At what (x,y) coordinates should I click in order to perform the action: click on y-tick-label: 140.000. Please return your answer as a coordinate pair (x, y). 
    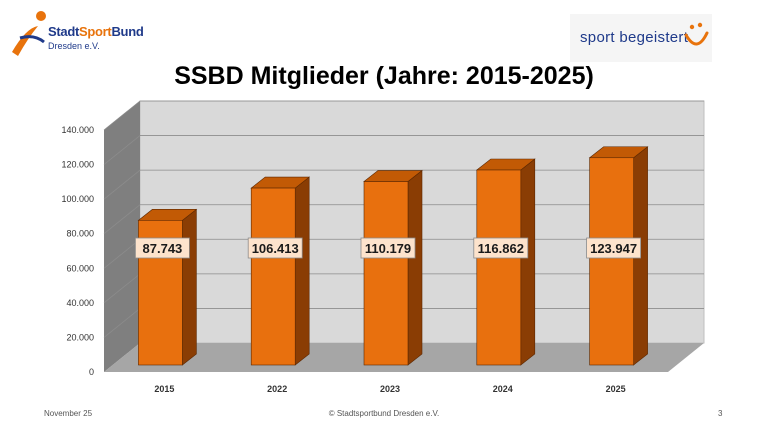
    Looking at the image, I should click on (77, 130).